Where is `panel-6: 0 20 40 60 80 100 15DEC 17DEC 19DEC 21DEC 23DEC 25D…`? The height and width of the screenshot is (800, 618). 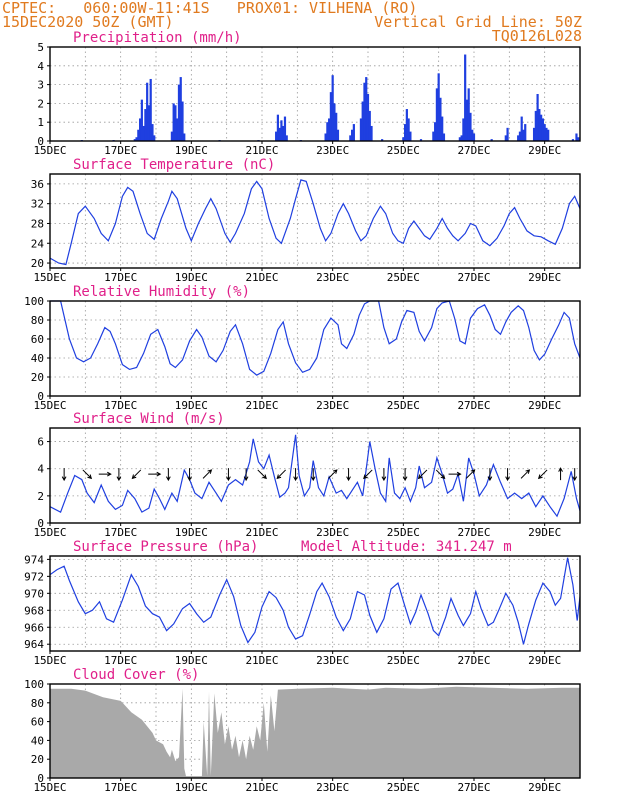 panel-6: 0 20 40 60 80 100 15DEC 17DEC 19DEC 21DEC 23DEC 25D… is located at coordinates (302, 730).